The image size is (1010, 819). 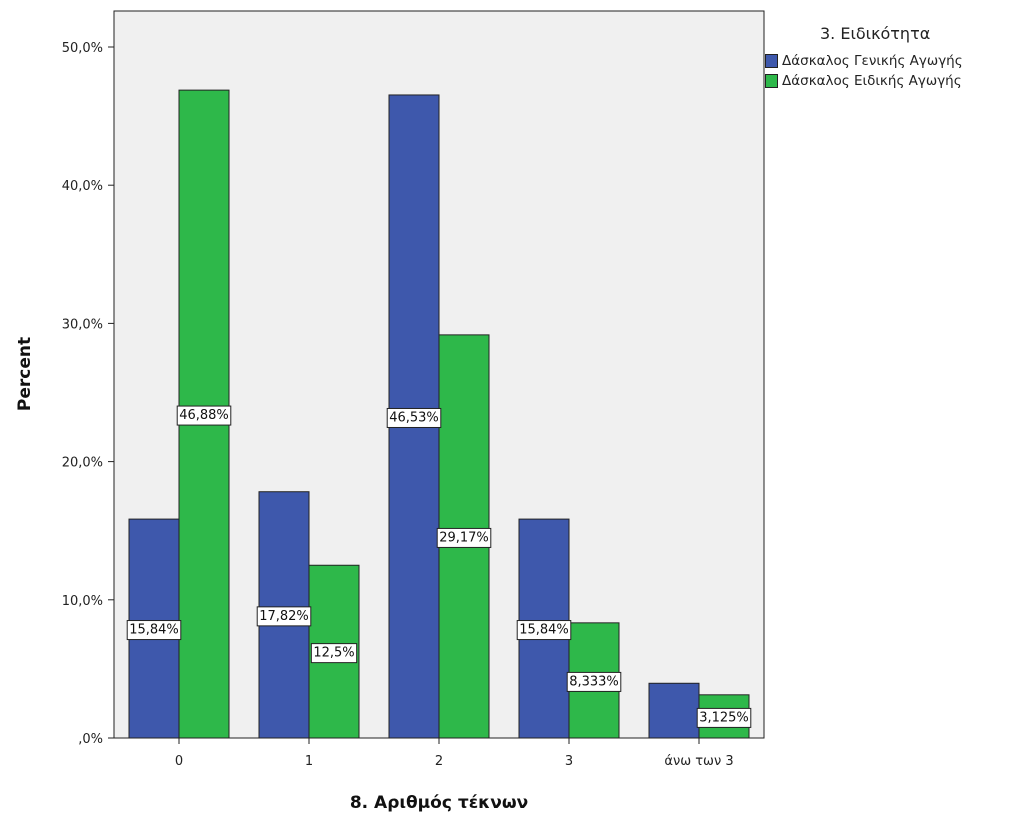 What do you see at coordinates (771, 81) in the screenshot?
I see `legend-swatch-special` at bounding box center [771, 81].